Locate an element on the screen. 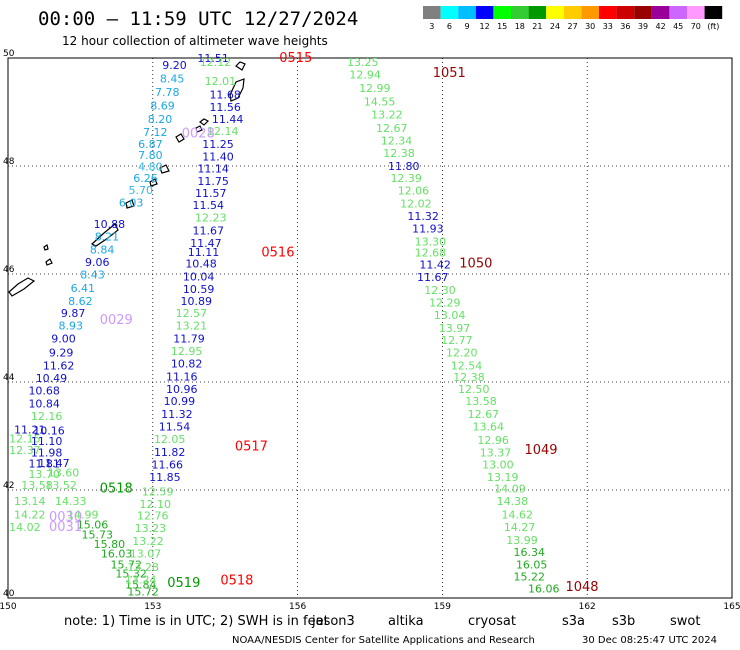  legend-label: 6 is located at coordinates (449, 26).